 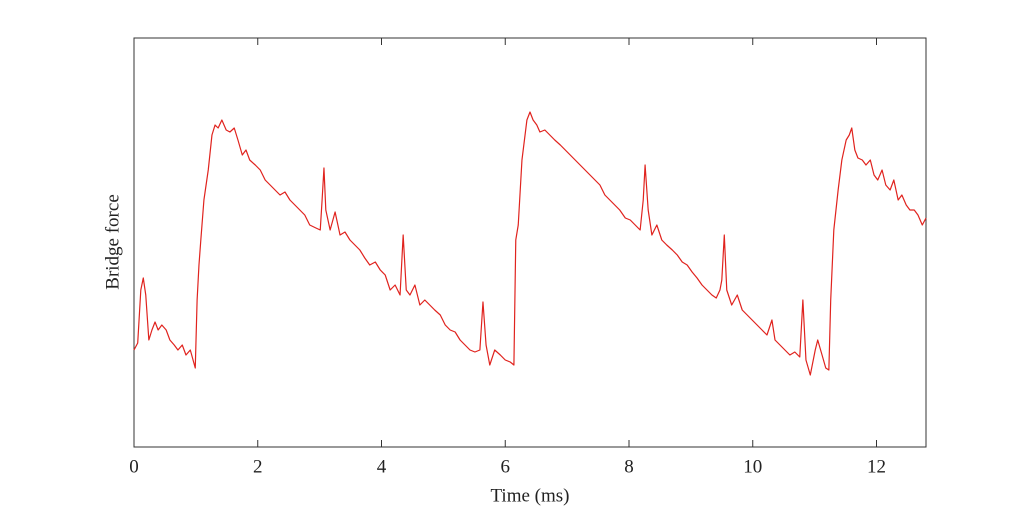 What do you see at coordinates (752, 466) in the screenshot?
I see `x-tick-label: 10` at bounding box center [752, 466].